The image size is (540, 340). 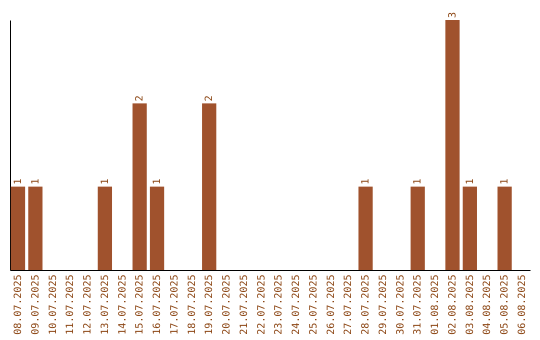 I want to click on x-tick-label: 19.07.2025, so click(x=210, y=304).